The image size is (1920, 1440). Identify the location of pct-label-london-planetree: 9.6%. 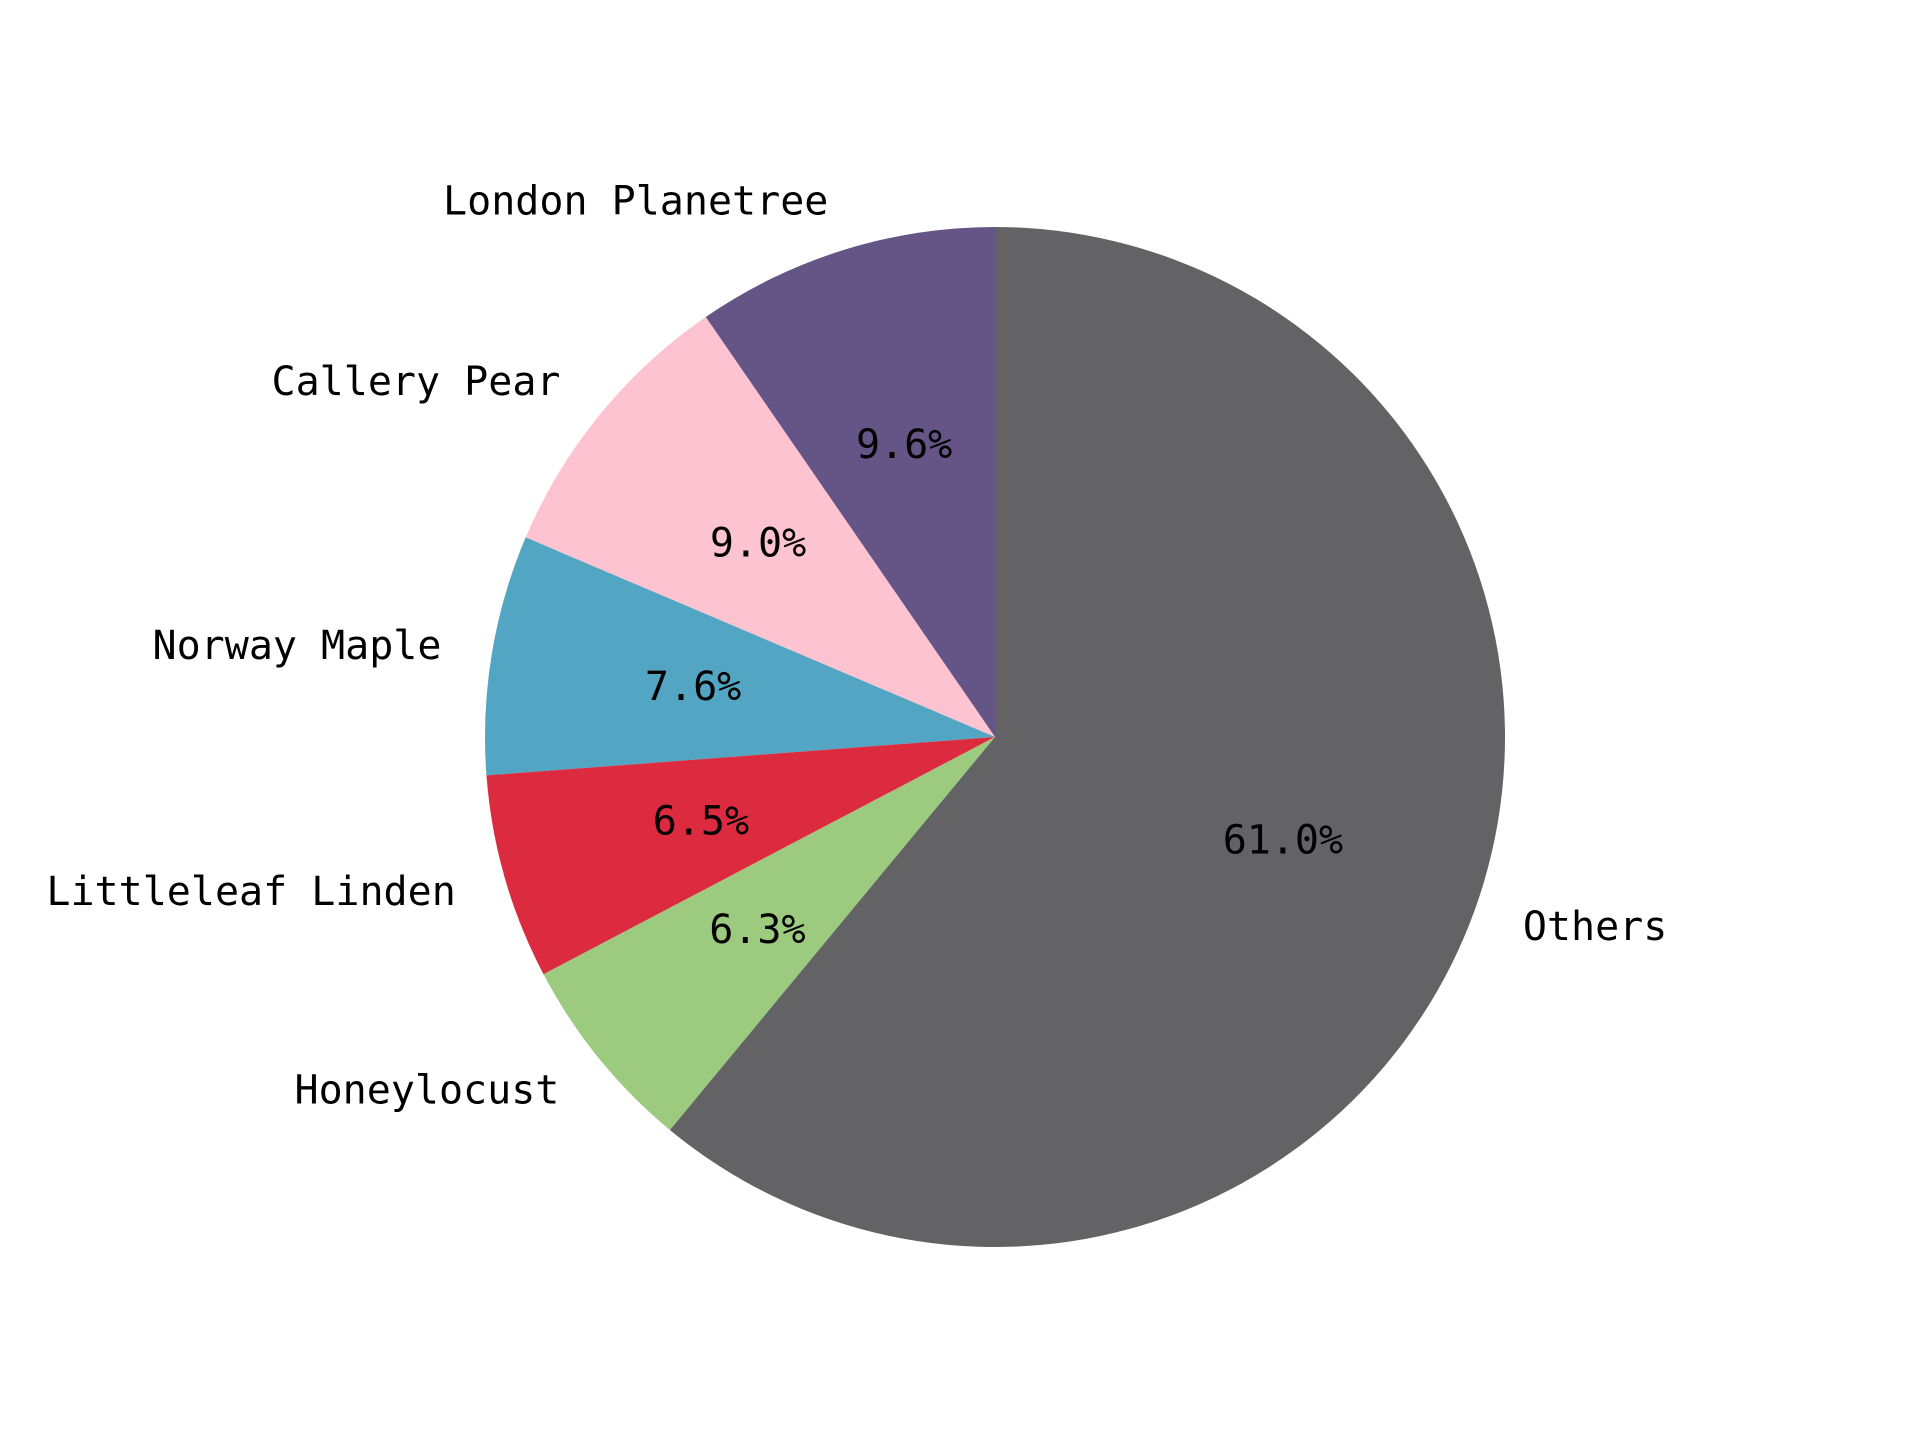
(904, 445).